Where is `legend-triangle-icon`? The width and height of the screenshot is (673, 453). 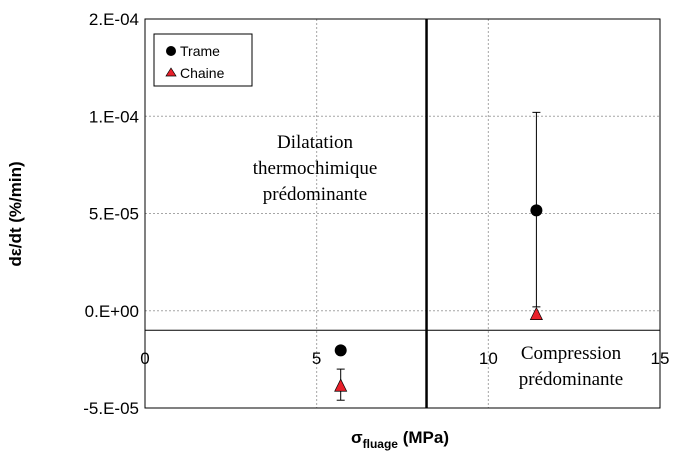 legend-triangle-icon is located at coordinates (171, 72).